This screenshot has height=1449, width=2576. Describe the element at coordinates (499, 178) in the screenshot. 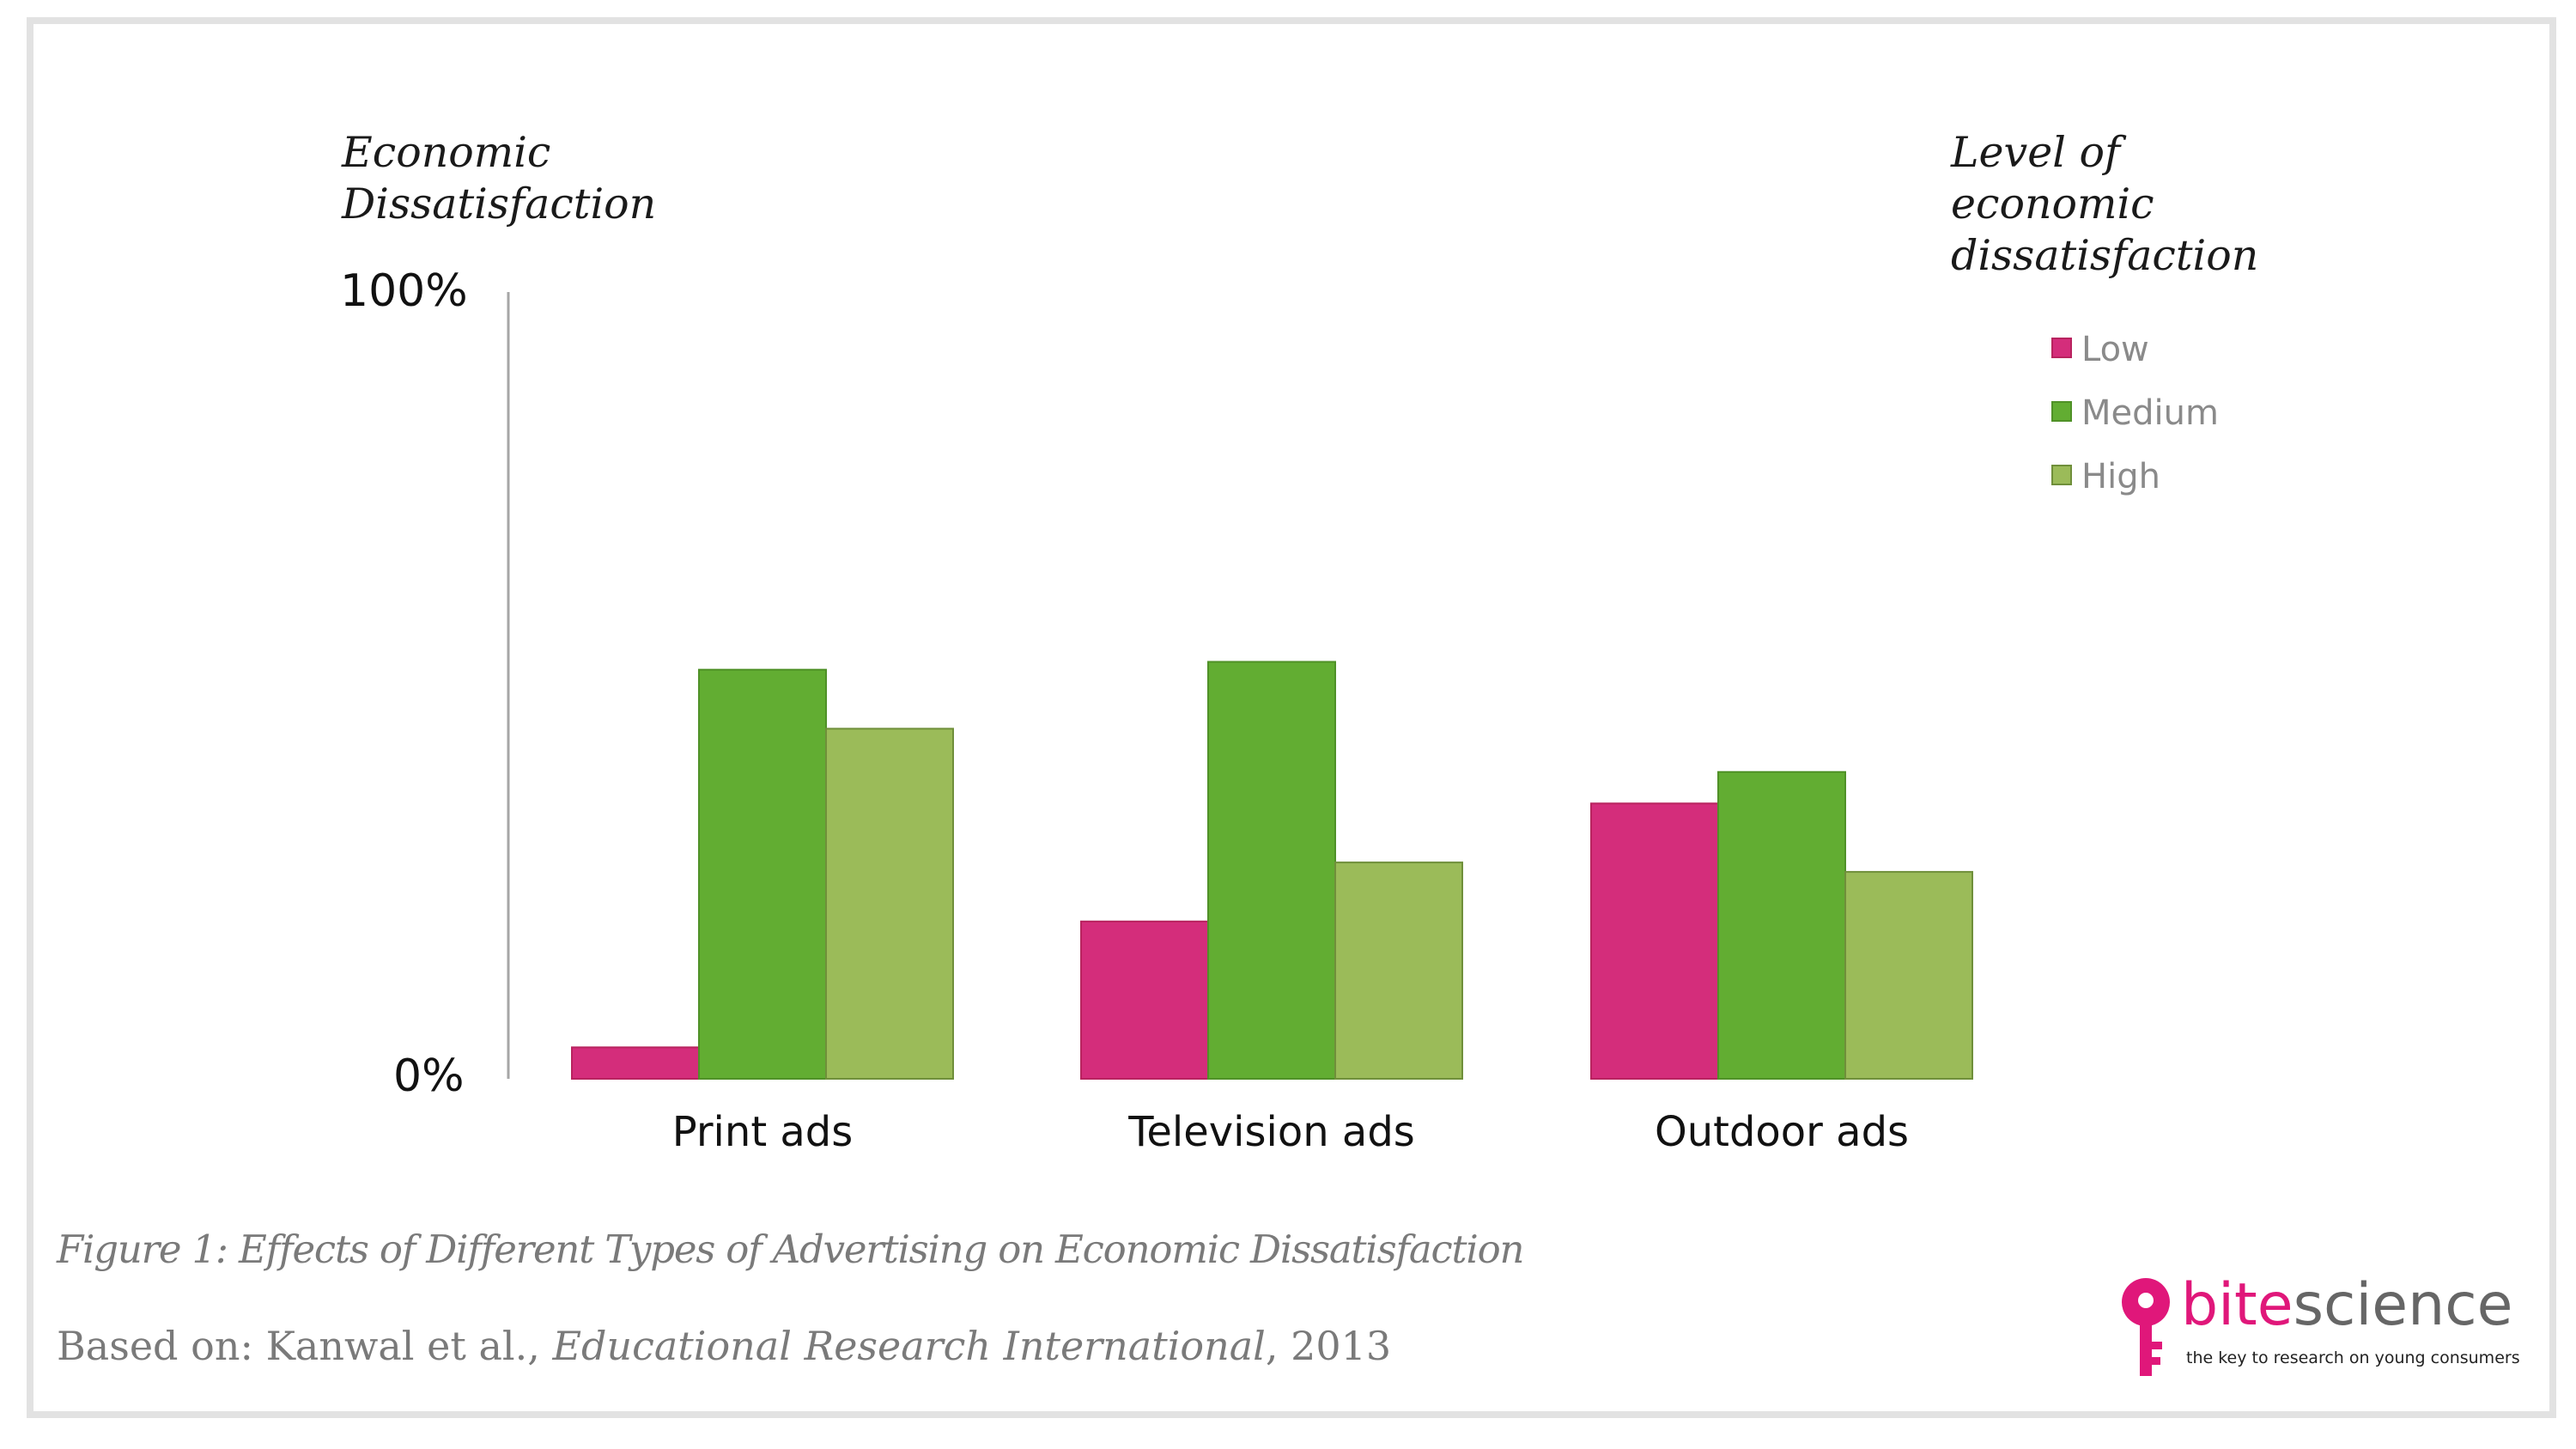

I see `y-axis-title: Economic Dissatisfaction` at that location.